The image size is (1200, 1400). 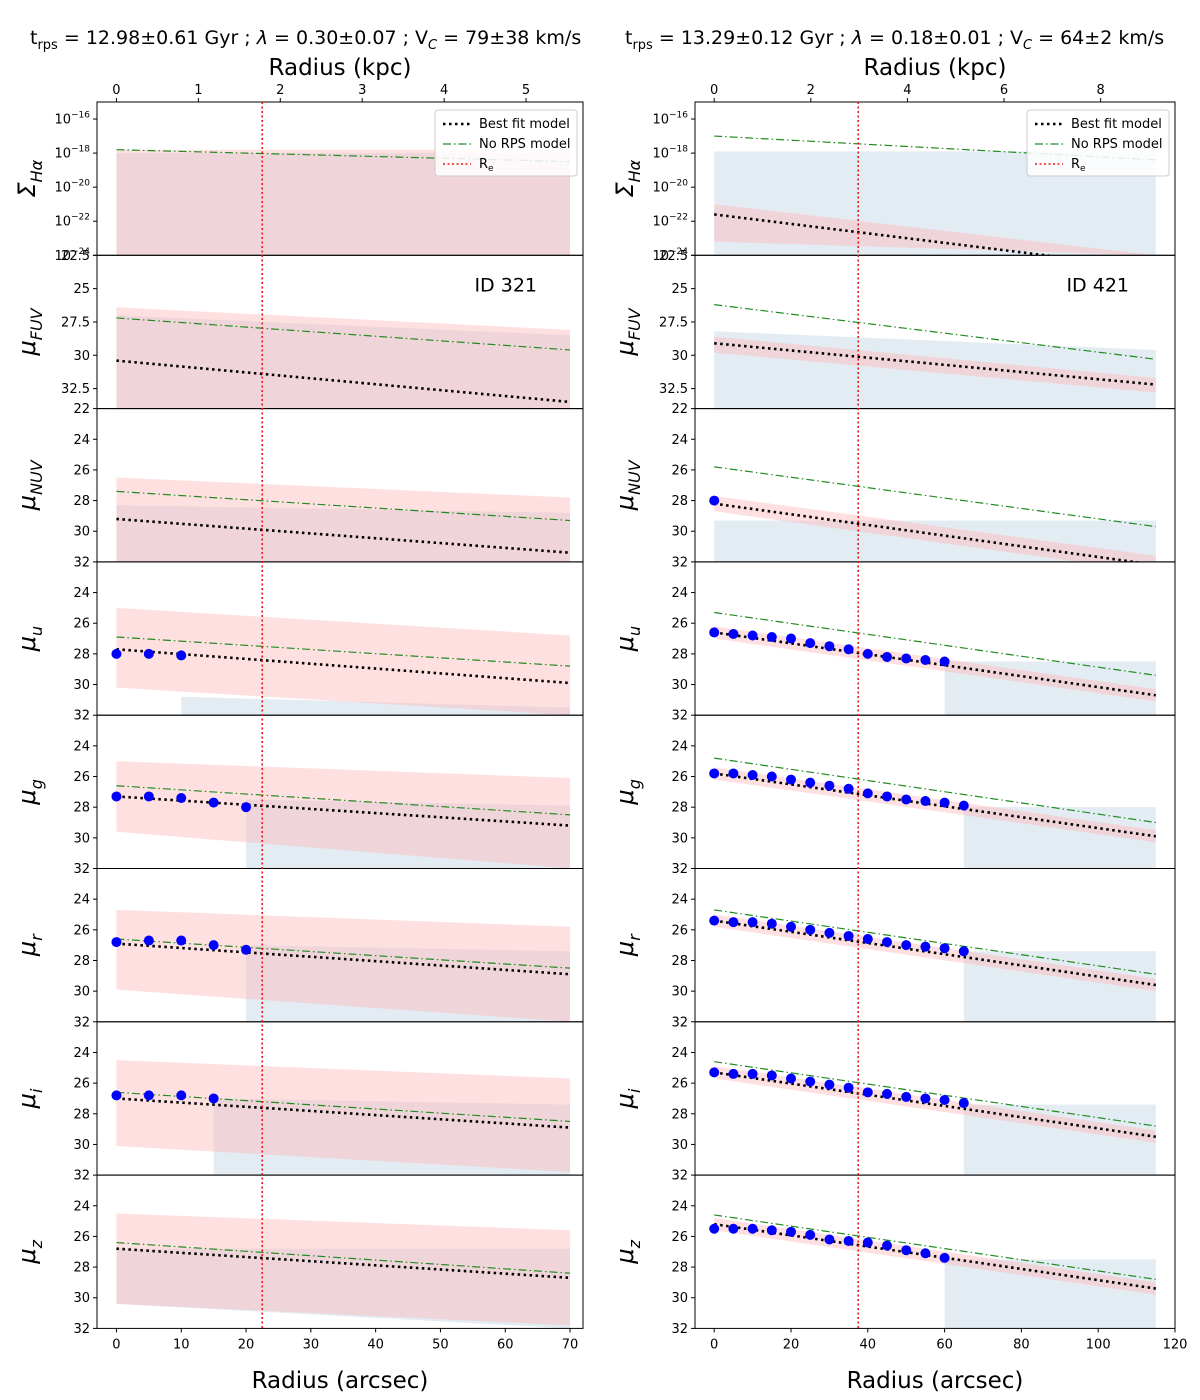 I want to click on left-z-ytick-label: 30, so click(x=81, y=1298).